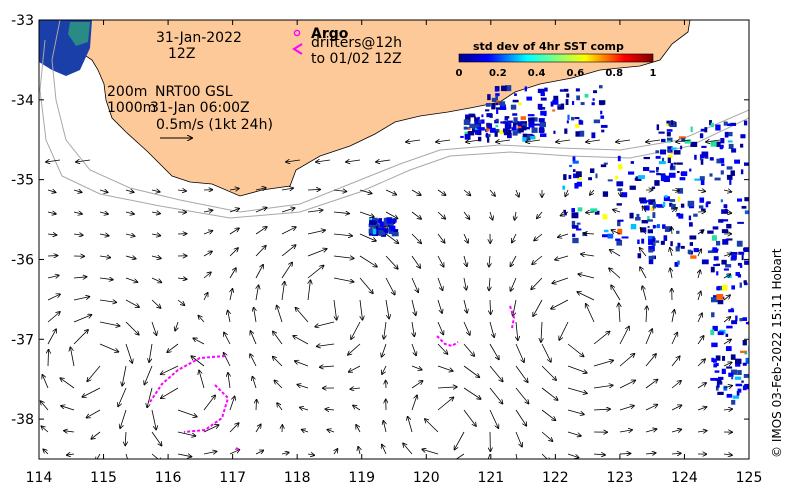 This screenshot has height=492, width=791. What do you see at coordinates (297, 49) in the screenshot?
I see `drifter-marker-icon` at bounding box center [297, 49].